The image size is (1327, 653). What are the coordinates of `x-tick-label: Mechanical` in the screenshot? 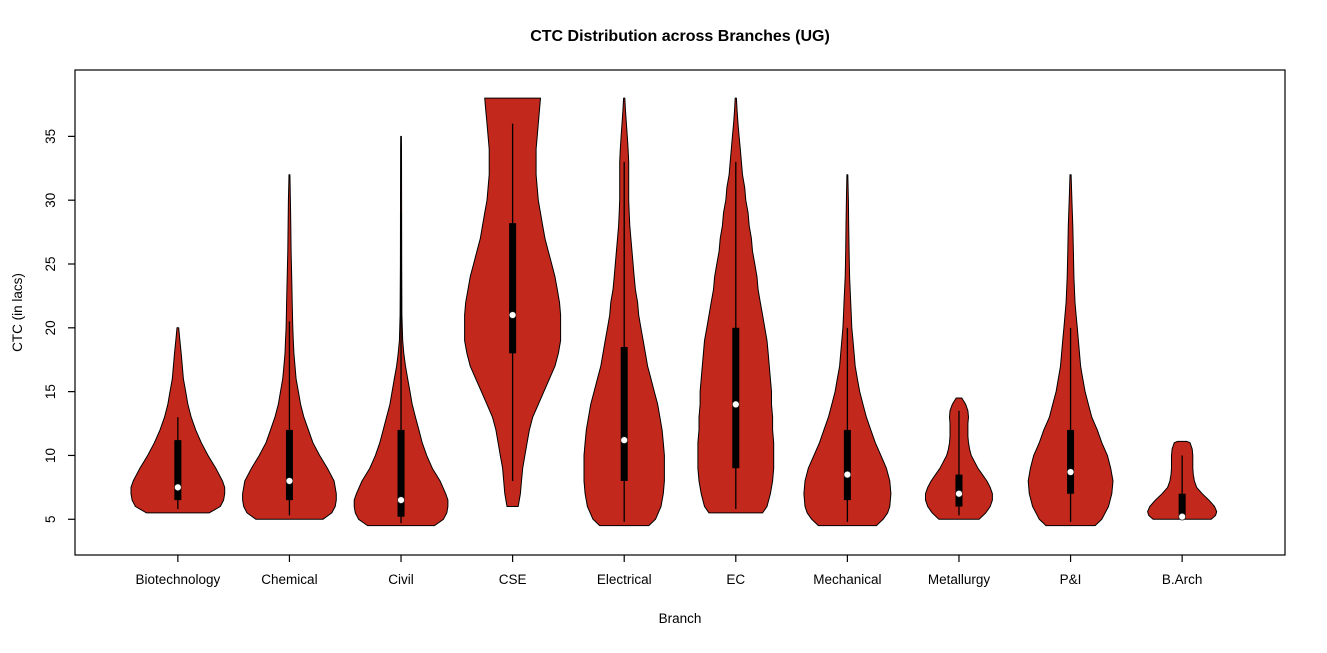 It's located at (847, 579).